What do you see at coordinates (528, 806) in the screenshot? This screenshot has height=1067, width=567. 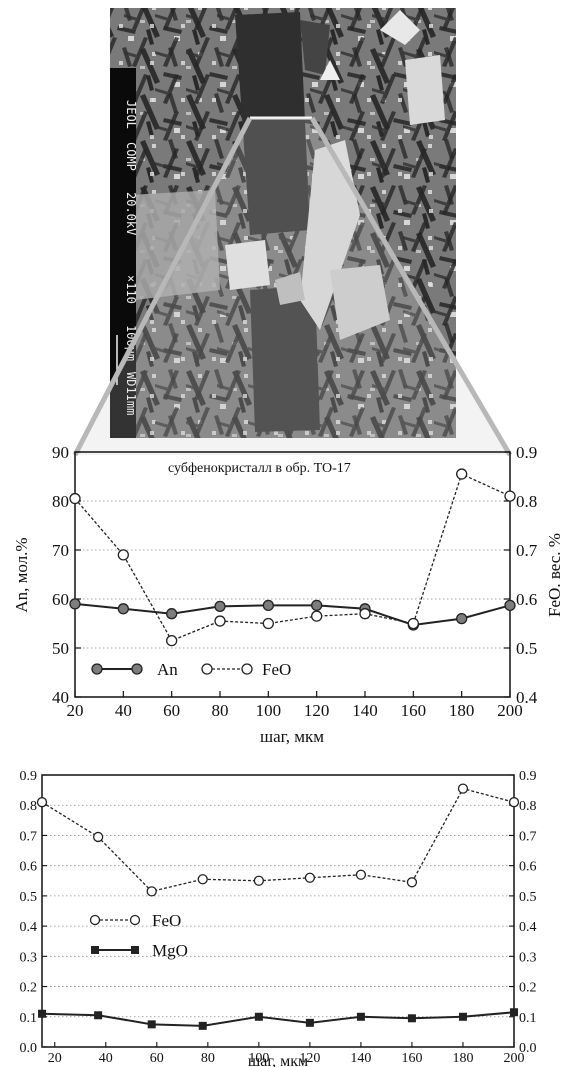 I see `chart2-ytick-right-label: 0.8` at bounding box center [528, 806].